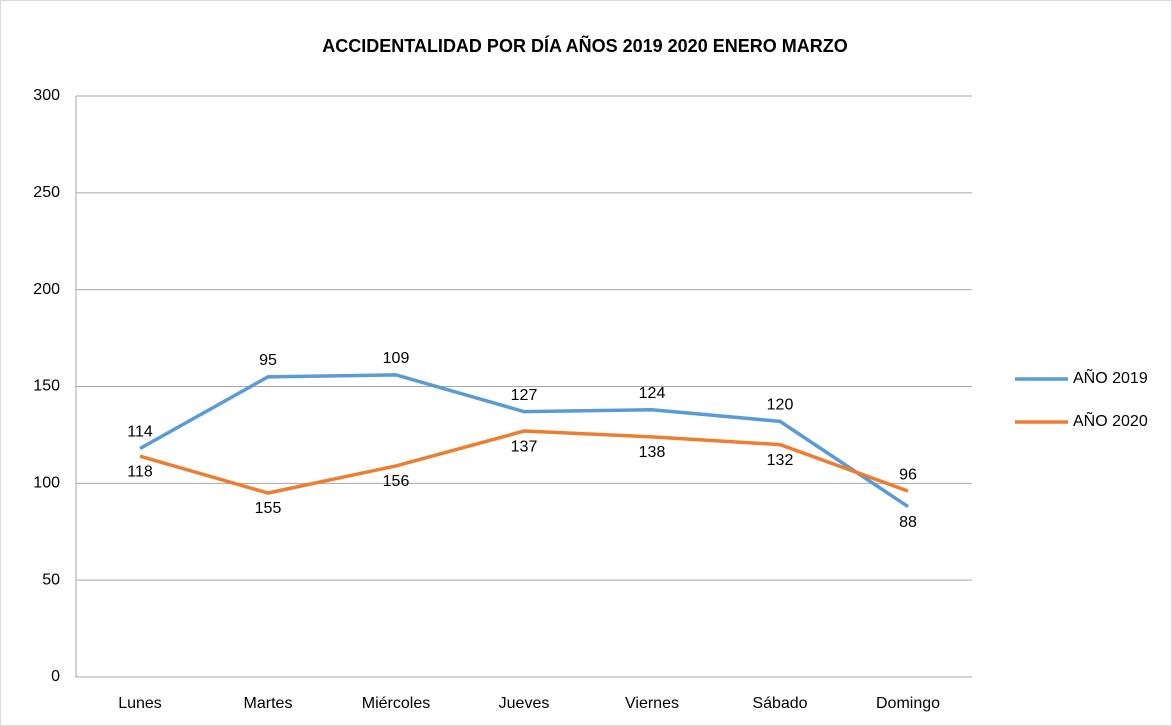  Describe the element at coordinates (524, 395) in the screenshot. I see `data-label: 127` at that location.